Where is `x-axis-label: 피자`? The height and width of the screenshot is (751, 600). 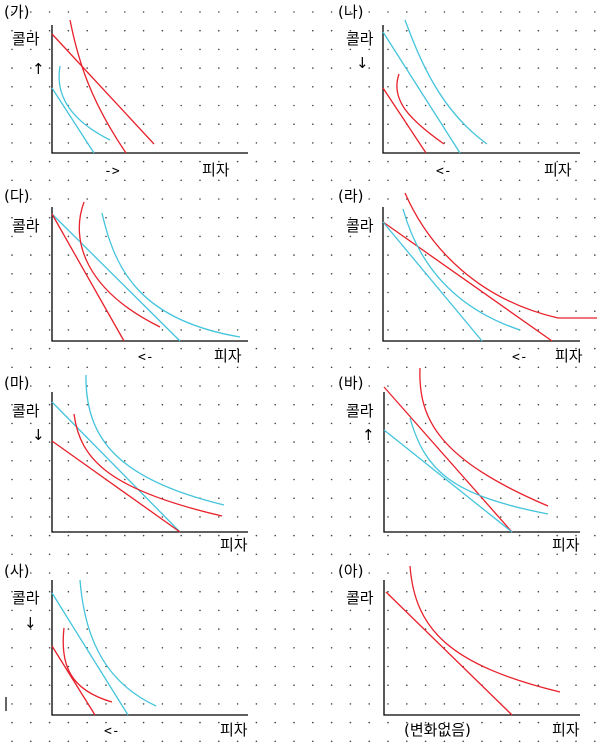
x-axis-label: 피자 is located at coordinates (216, 170).